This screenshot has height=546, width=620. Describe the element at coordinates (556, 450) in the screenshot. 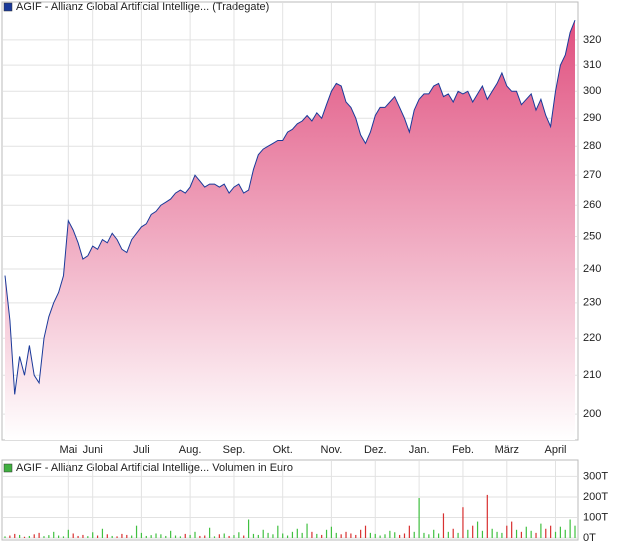

I see `x-tick-label: April` at that location.